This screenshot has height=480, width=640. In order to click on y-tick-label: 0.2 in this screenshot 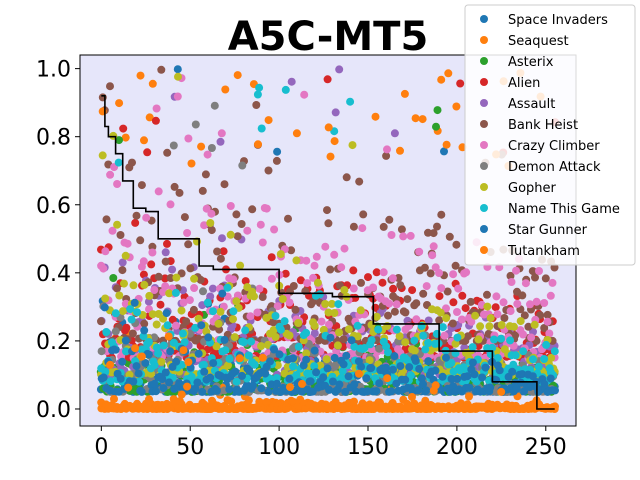, I will do `click(53, 342)`.